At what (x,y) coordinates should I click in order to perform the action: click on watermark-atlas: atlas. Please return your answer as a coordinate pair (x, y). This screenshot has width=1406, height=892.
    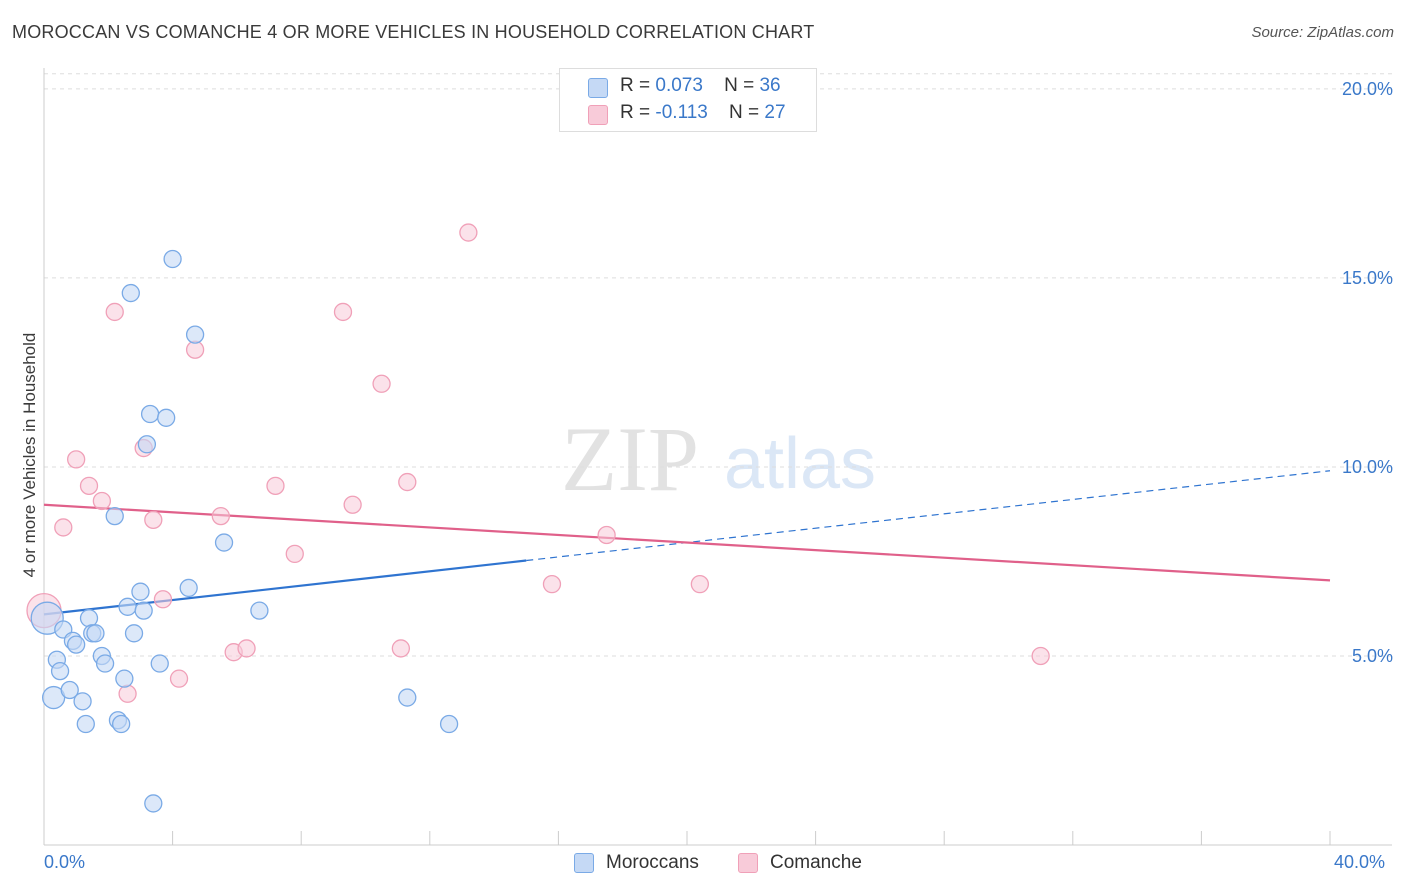
    Looking at the image, I should click on (800, 464).